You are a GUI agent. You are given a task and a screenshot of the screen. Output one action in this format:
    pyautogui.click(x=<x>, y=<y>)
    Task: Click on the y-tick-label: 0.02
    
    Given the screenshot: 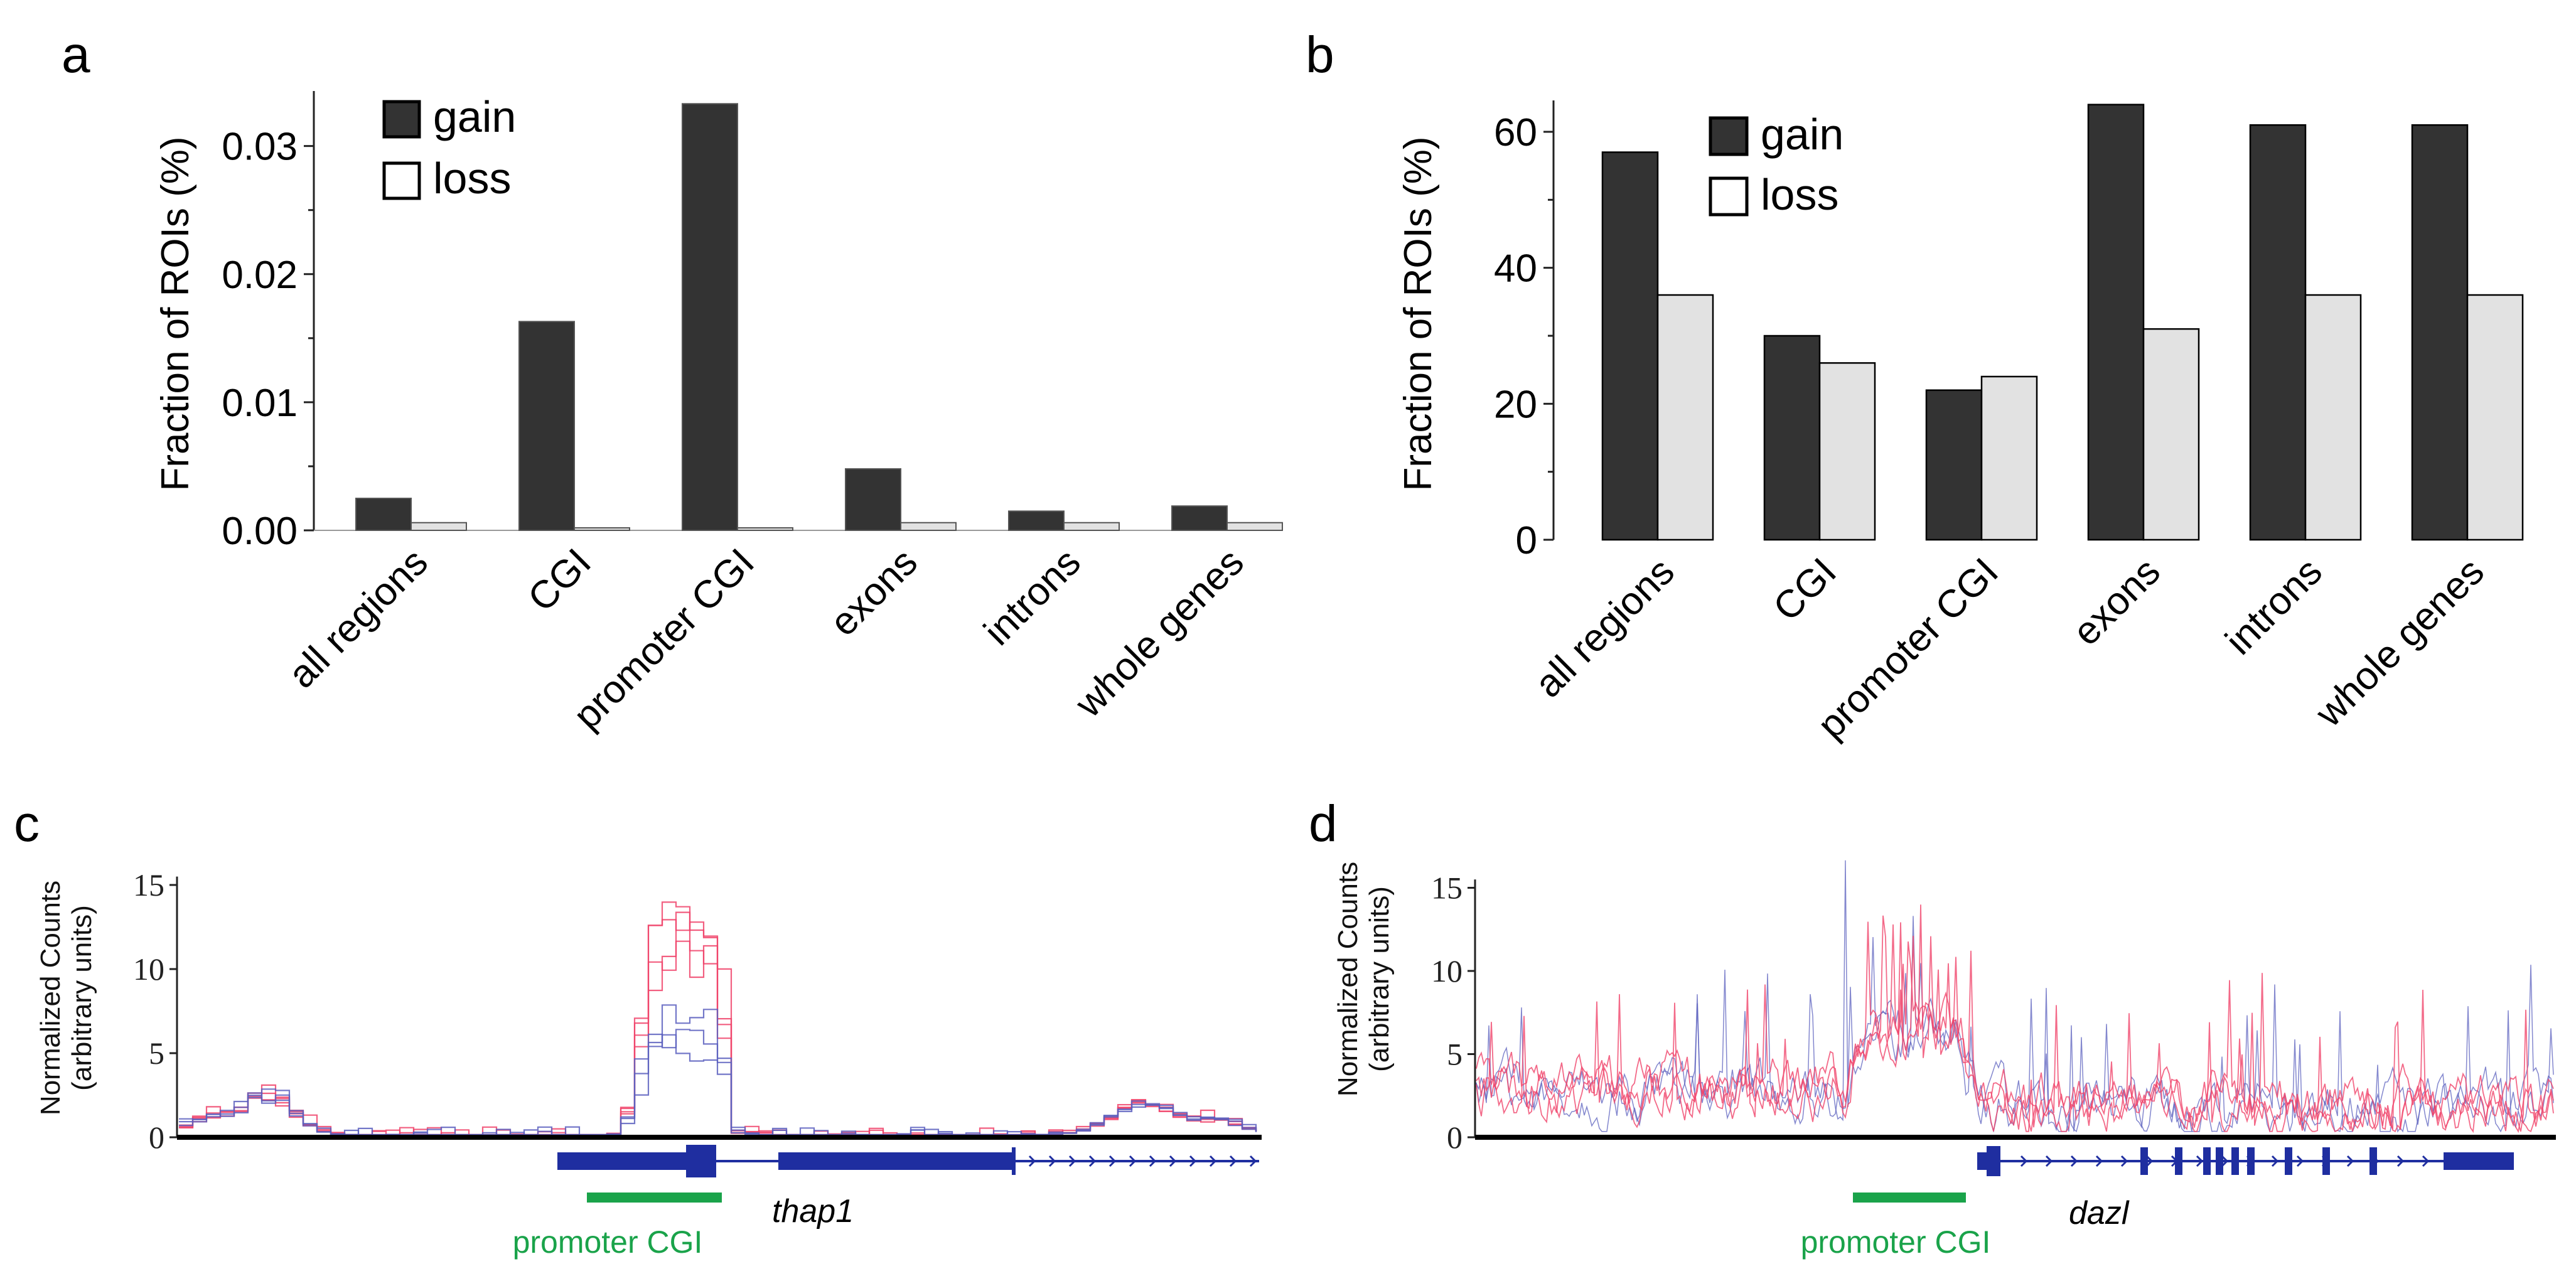 What is the action you would take?
    pyautogui.click(x=260, y=275)
    